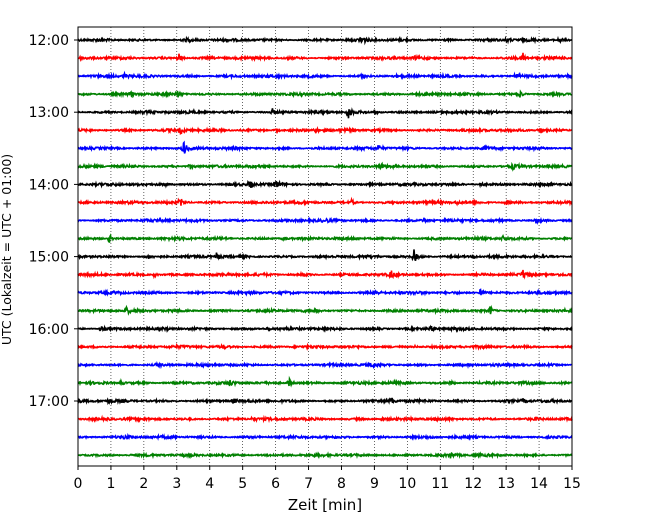 The width and height of the screenshot is (650, 520). What do you see at coordinates (341, 484) in the screenshot?
I see `x-tick-label: 8` at bounding box center [341, 484].